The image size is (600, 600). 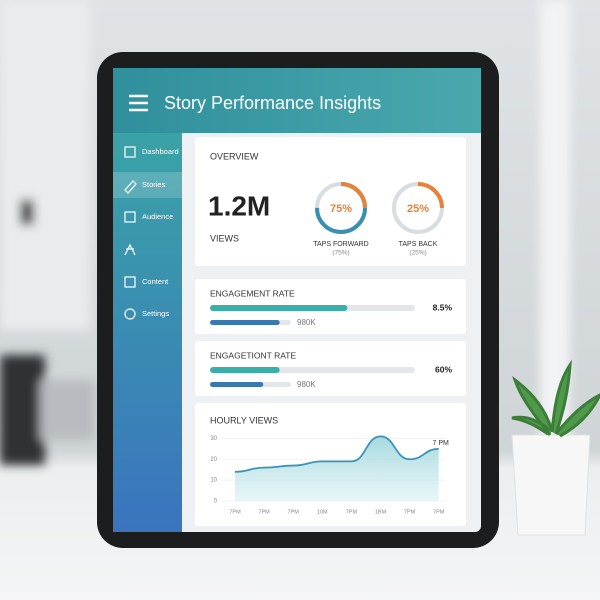 What do you see at coordinates (216, 502) in the screenshot?
I see `y-tick-label: 0` at bounding box center [216, 502].